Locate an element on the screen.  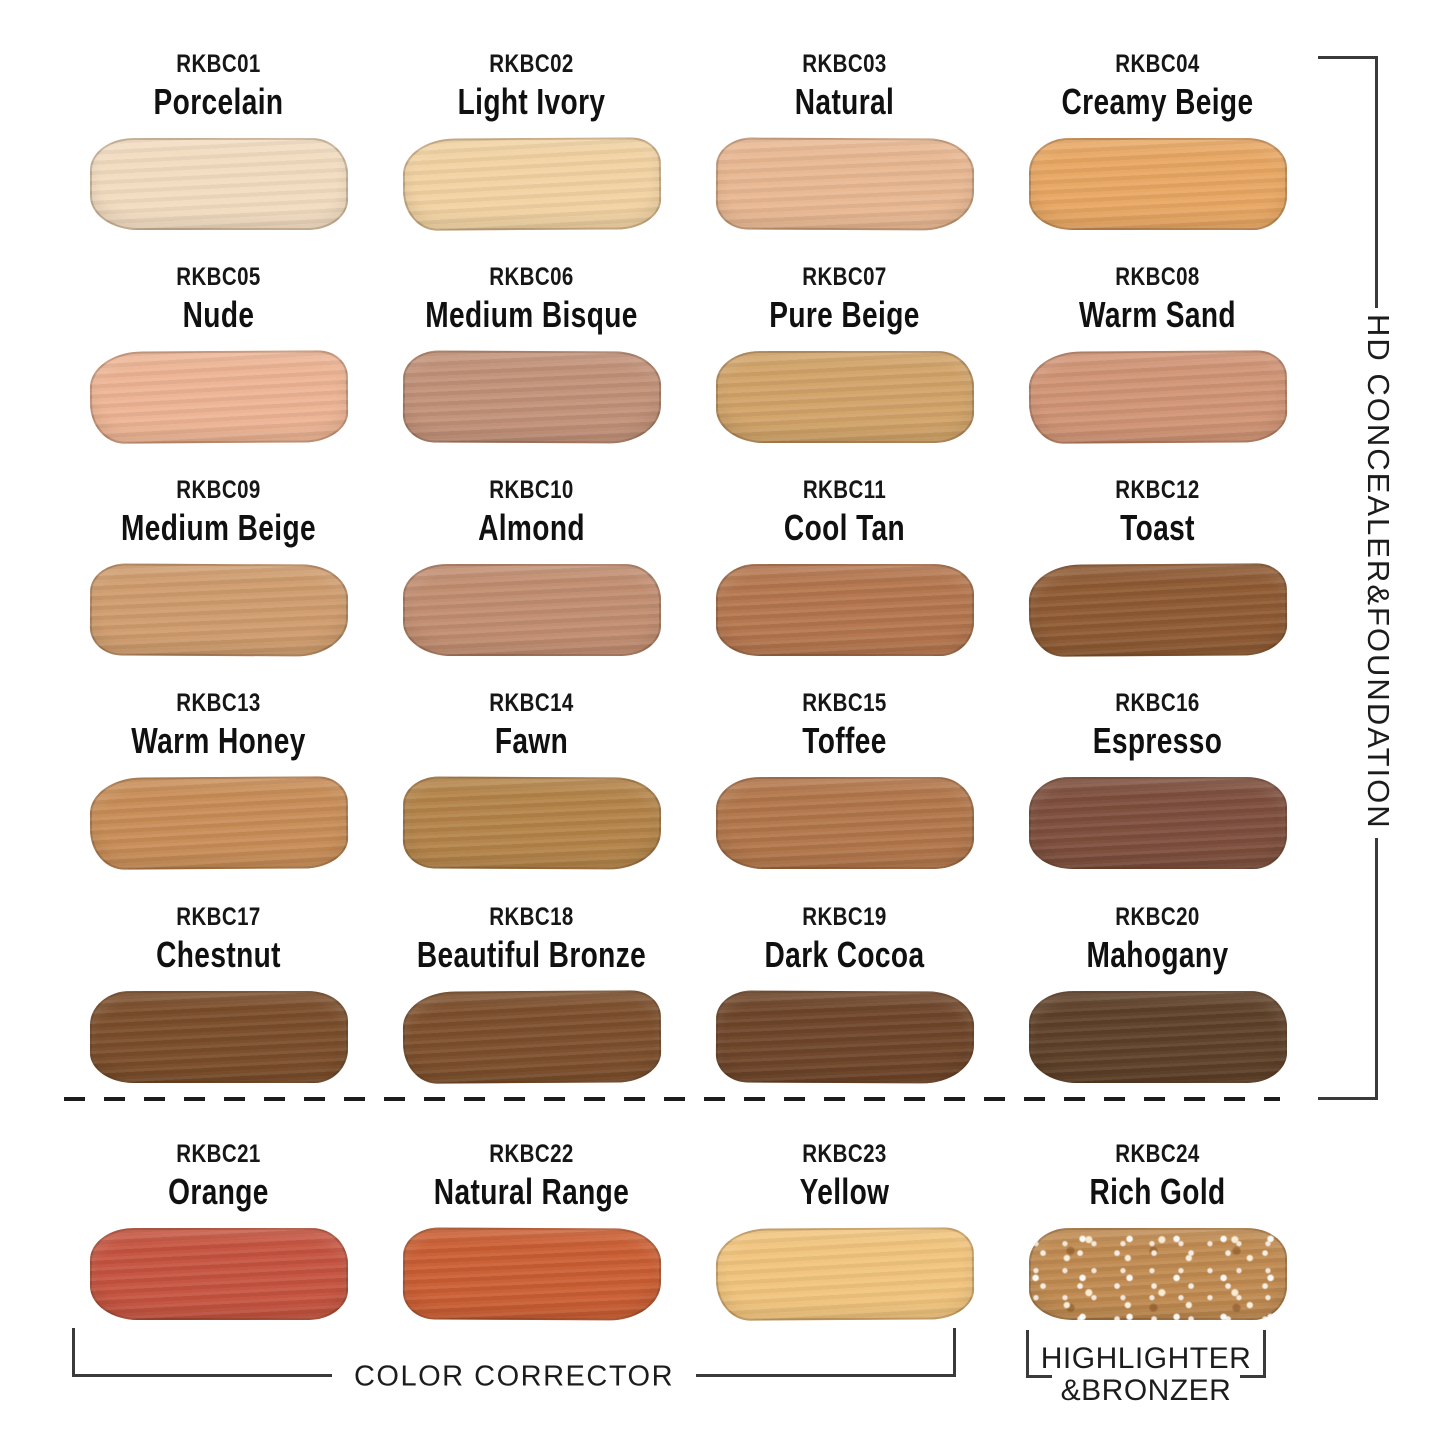
shade-cell: RKBC06 Medium Bisque is located at coordinates (531, 353).